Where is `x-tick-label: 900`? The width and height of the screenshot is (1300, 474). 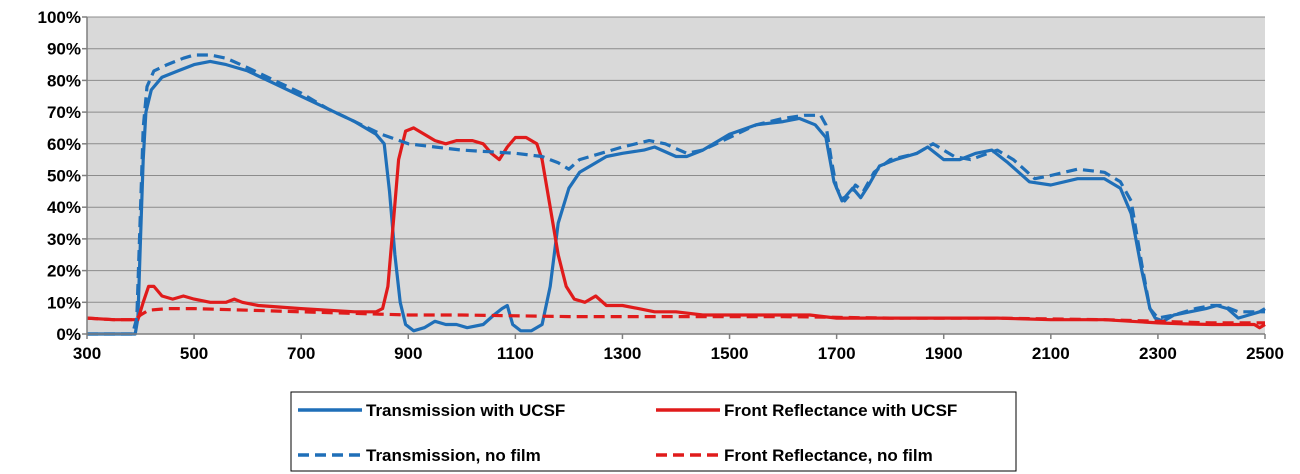
x-tick-label: 900 is located at coordinates (408, 353).